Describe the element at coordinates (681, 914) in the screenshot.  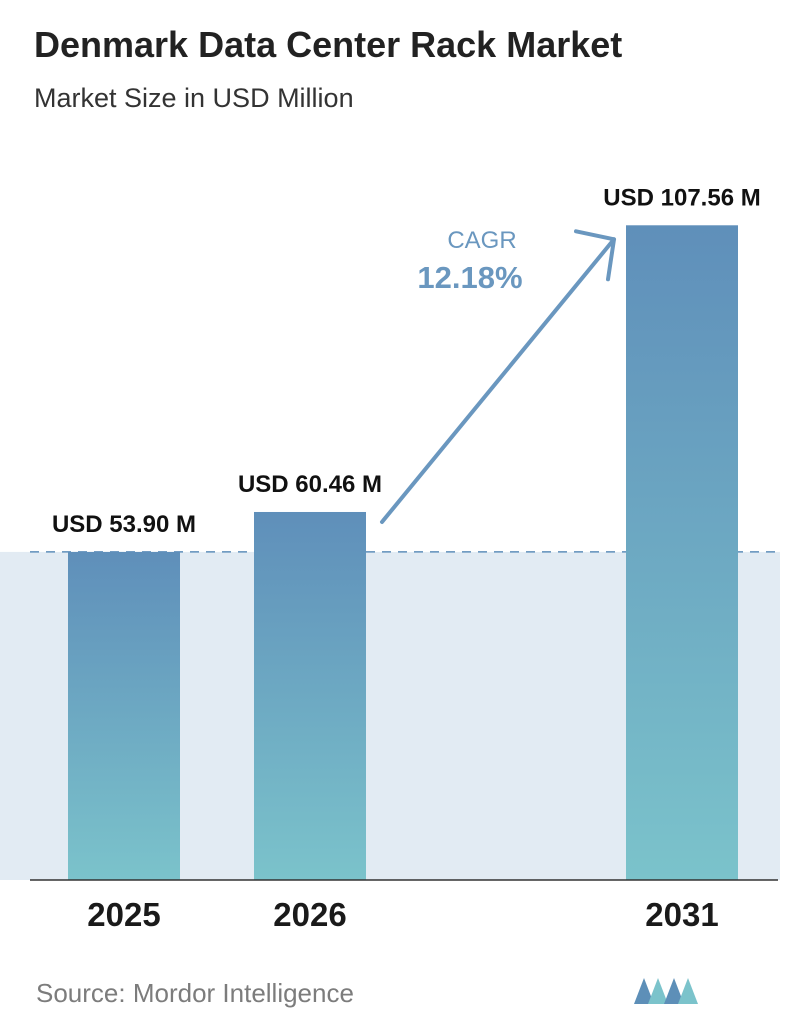
I see `x-tick-2031: 2031` at that location.